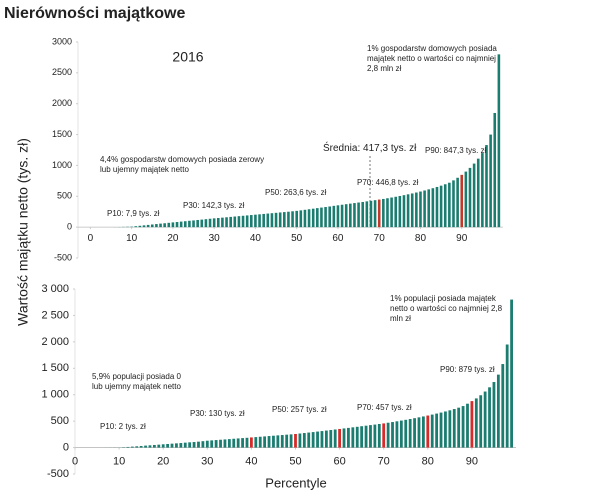 This screenshot has height=493, width=606. I want to click on x-tick-label: 90, so click(462, 238).